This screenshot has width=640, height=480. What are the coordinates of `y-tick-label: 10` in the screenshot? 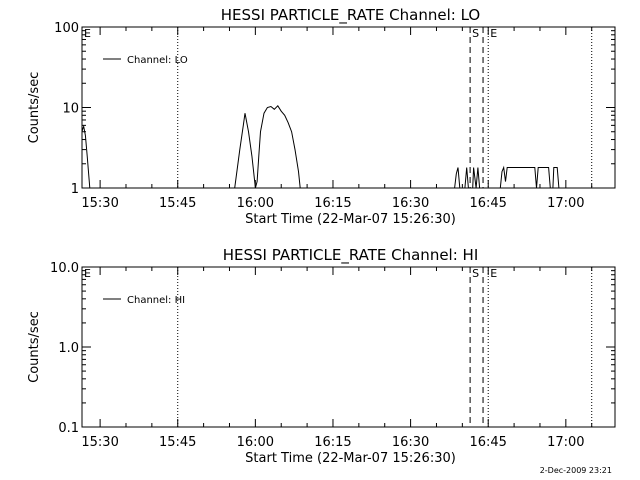 It's located at (70, 109).